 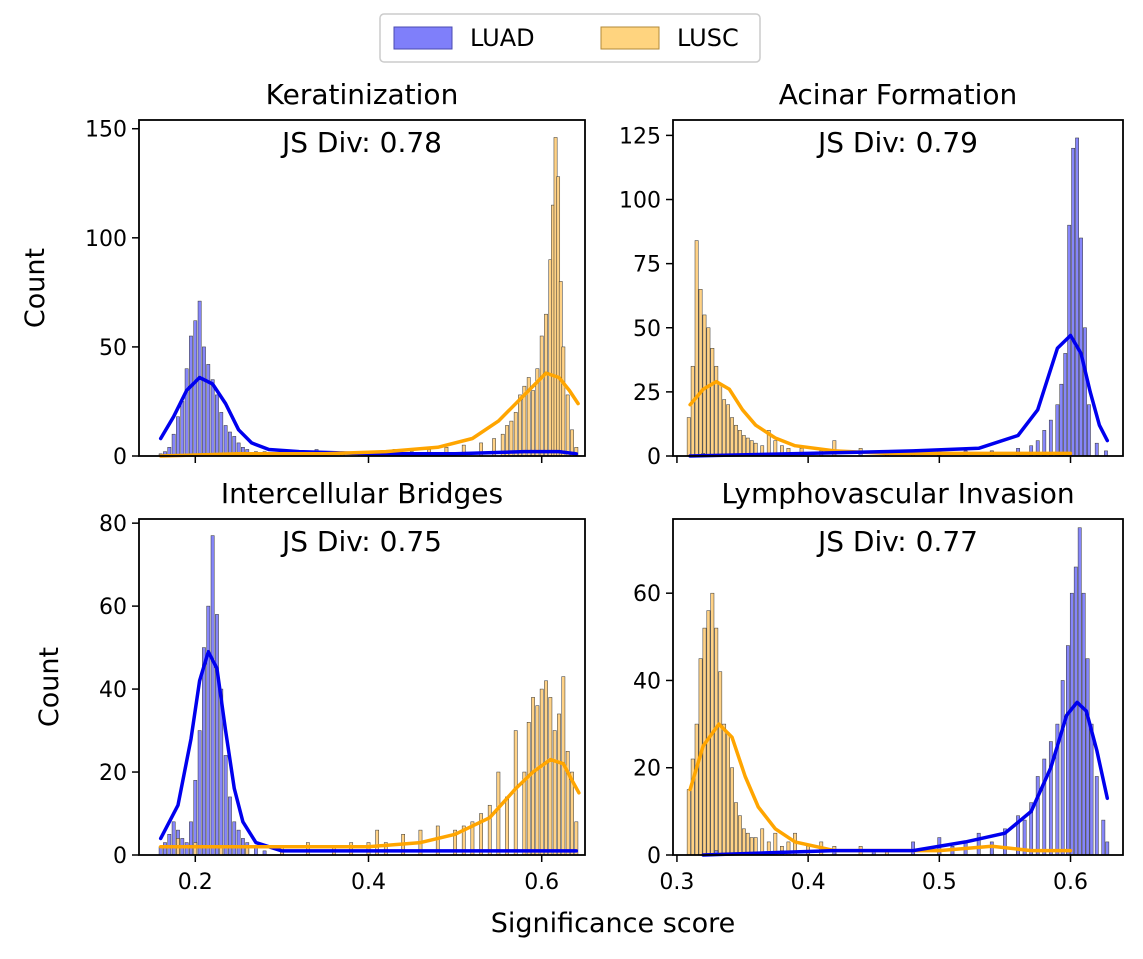 I want to click on x-tick-label: 0.6, so click(x=541, y=882).